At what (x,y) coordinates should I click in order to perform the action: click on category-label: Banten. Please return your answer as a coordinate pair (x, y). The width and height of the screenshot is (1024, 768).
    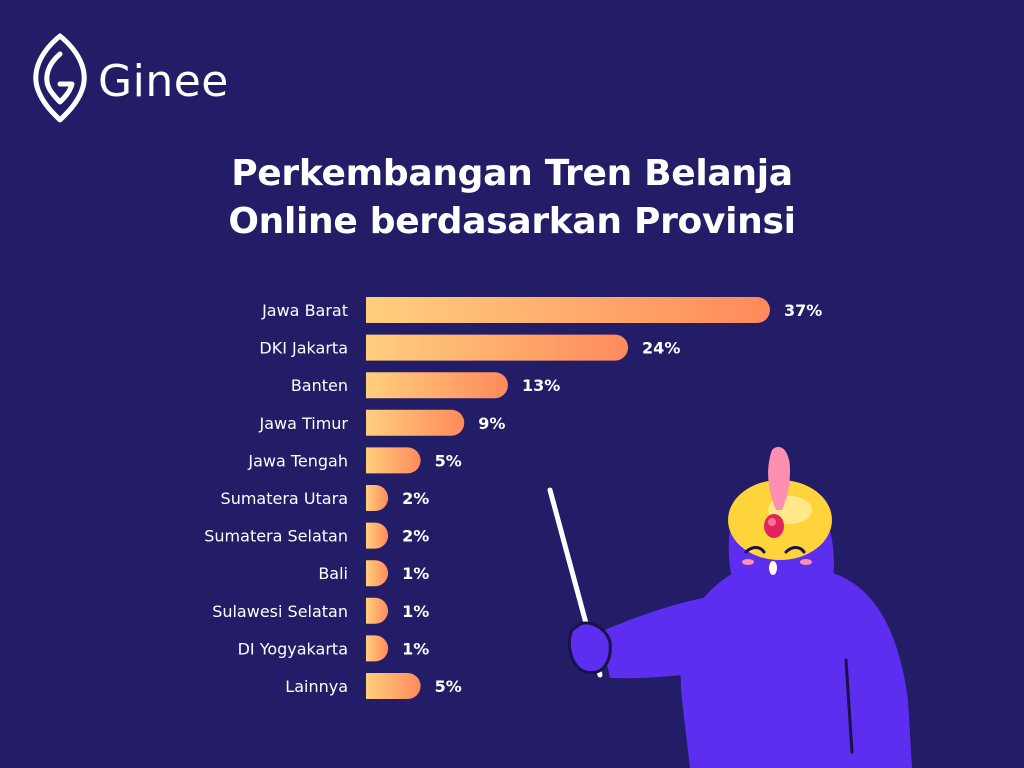
    Looking at the image, I should click on (319, 385).